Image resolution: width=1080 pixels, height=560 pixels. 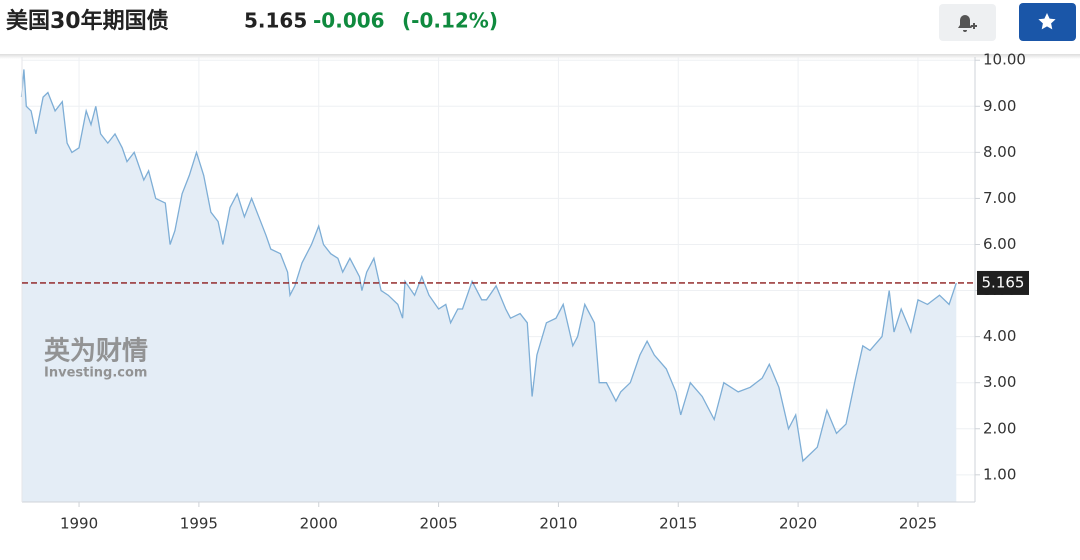 What do you see at coordinates (79, 524) in the screenshot?
I see `x-tick-label: 1990` at bounding box center [79, 524].